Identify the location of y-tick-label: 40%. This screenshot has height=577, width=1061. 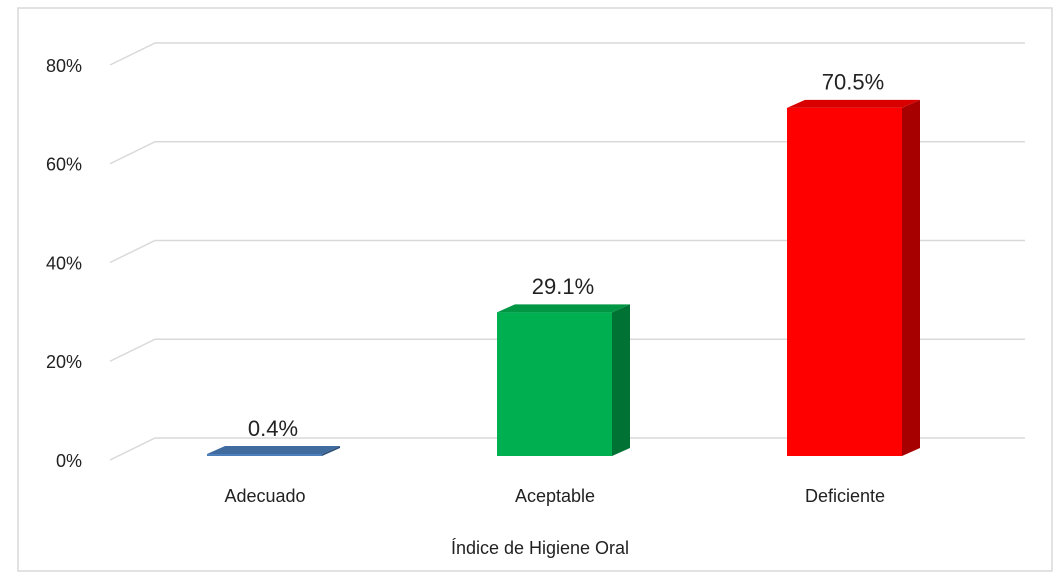
(64, 263).